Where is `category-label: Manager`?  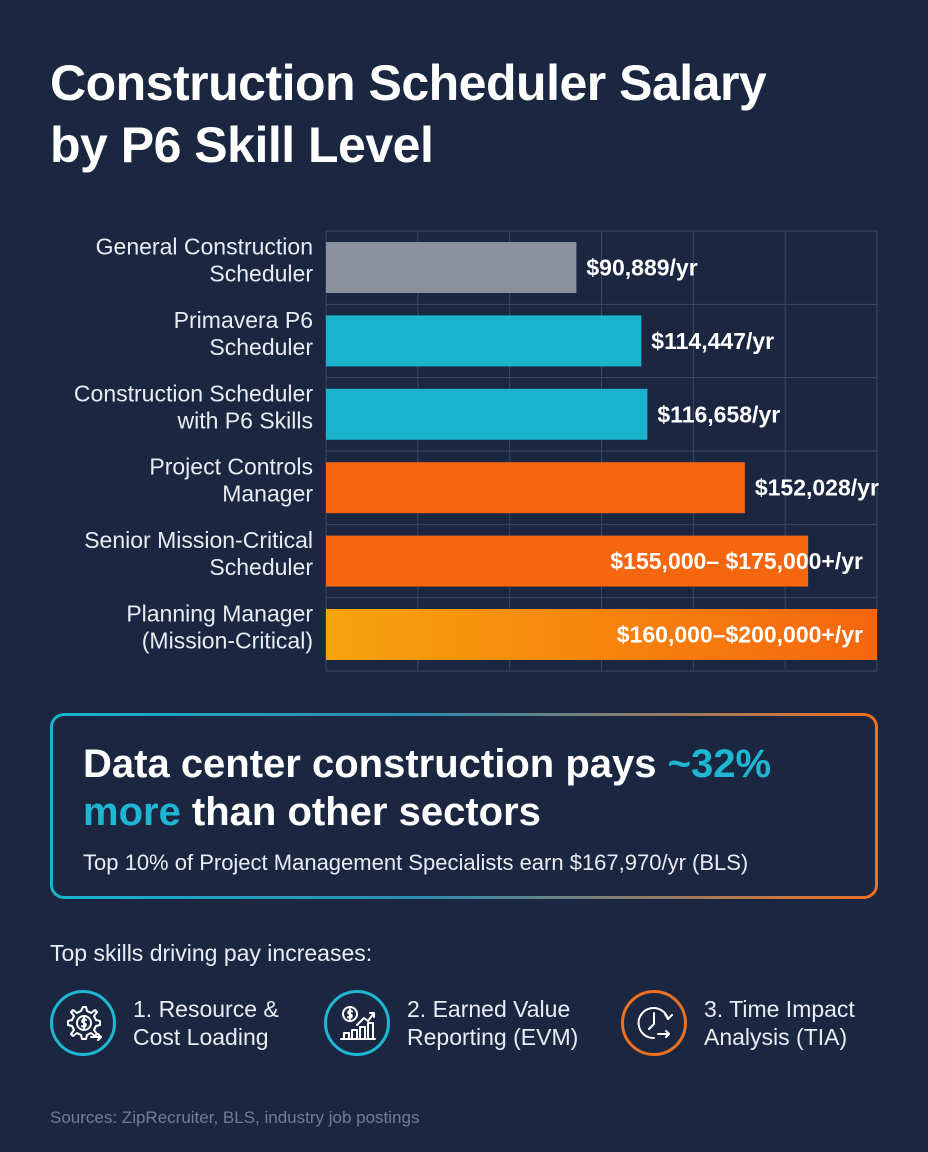 category-label: Manager is located at coordinates (267, 494).